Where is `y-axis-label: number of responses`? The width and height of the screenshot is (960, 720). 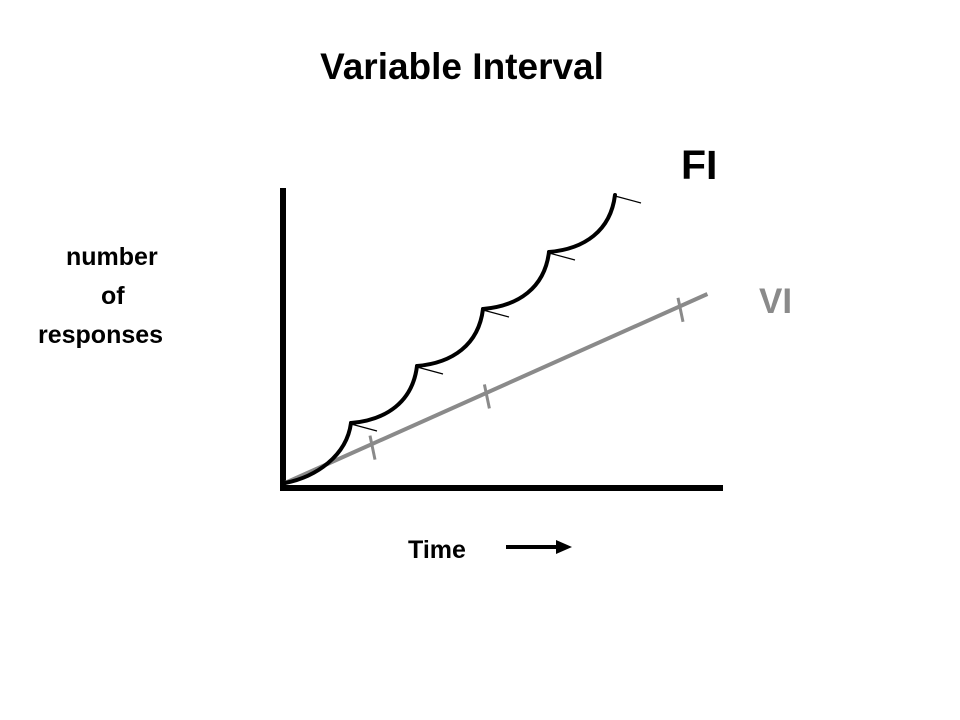 y-axis-label: number of responses is located at coordinates (120, 296).